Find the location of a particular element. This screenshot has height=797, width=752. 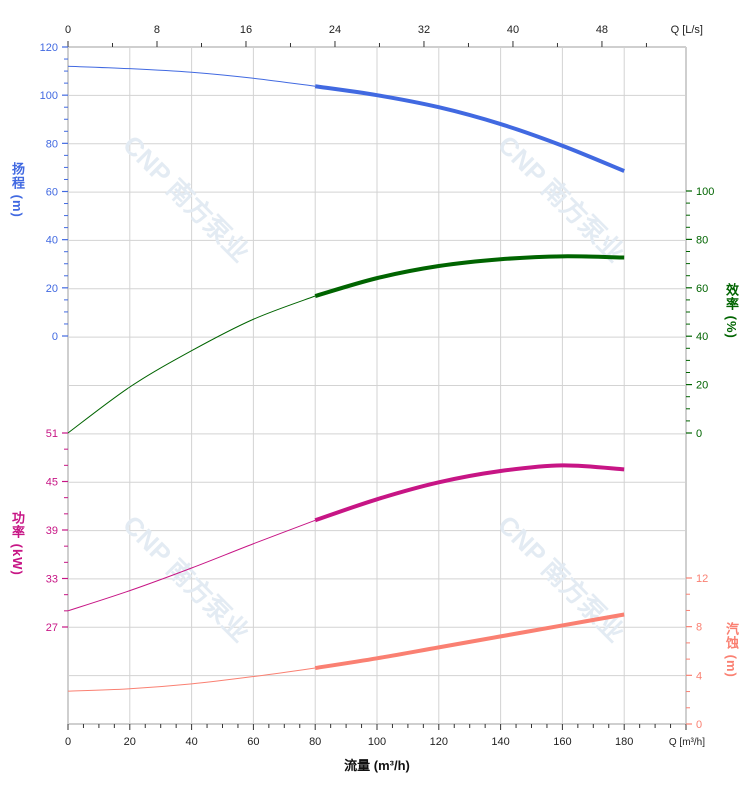

head-curve-operating is located at coordinates (469, 128).